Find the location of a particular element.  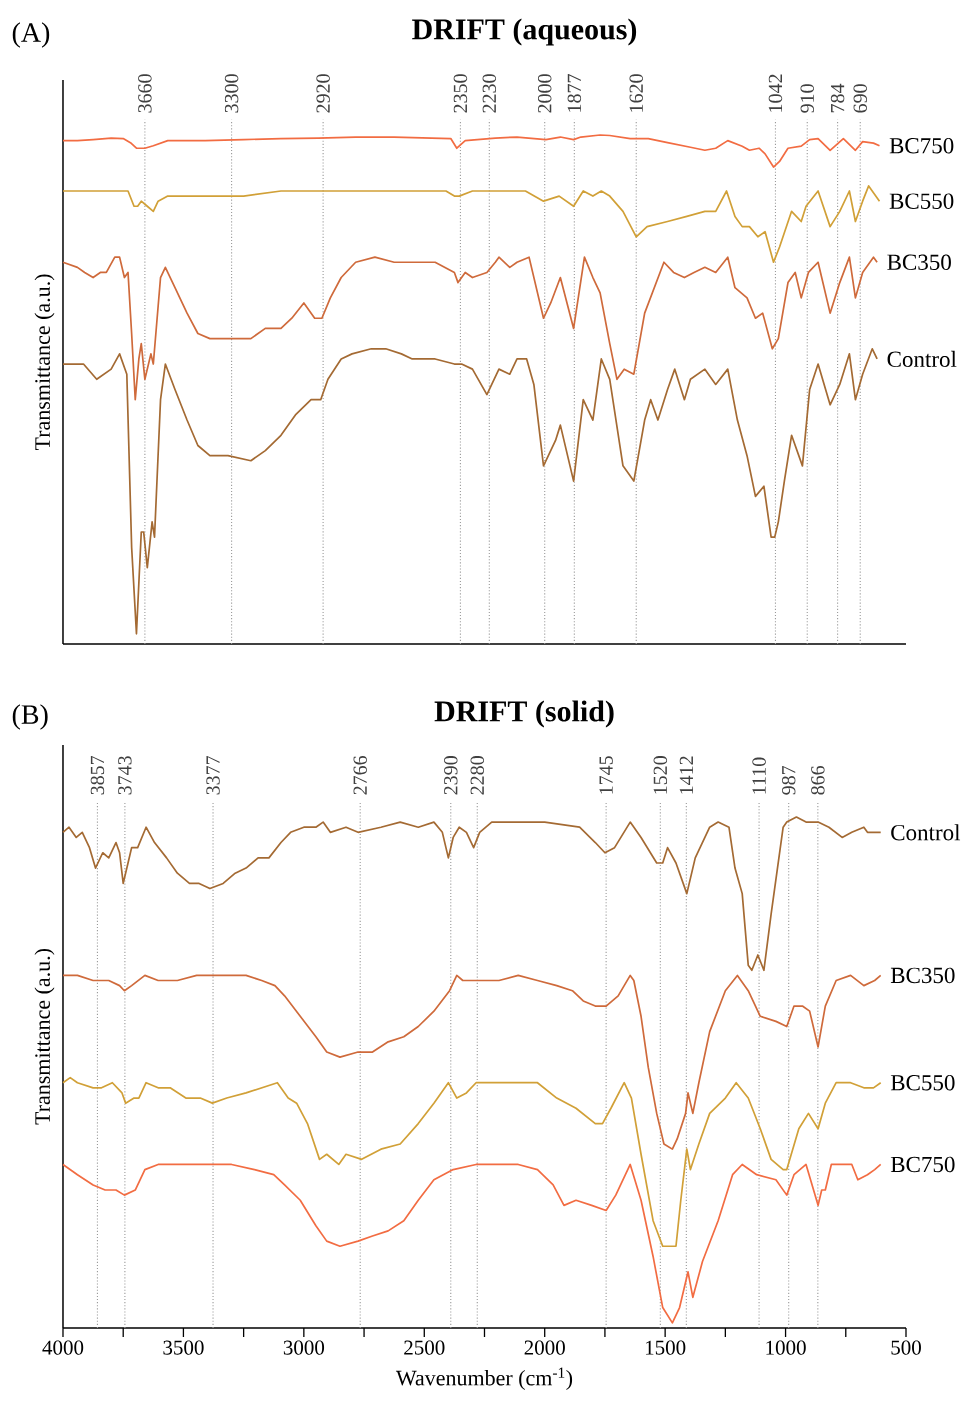

ref-line-label: 1620 is located at coordinates (636, 93).